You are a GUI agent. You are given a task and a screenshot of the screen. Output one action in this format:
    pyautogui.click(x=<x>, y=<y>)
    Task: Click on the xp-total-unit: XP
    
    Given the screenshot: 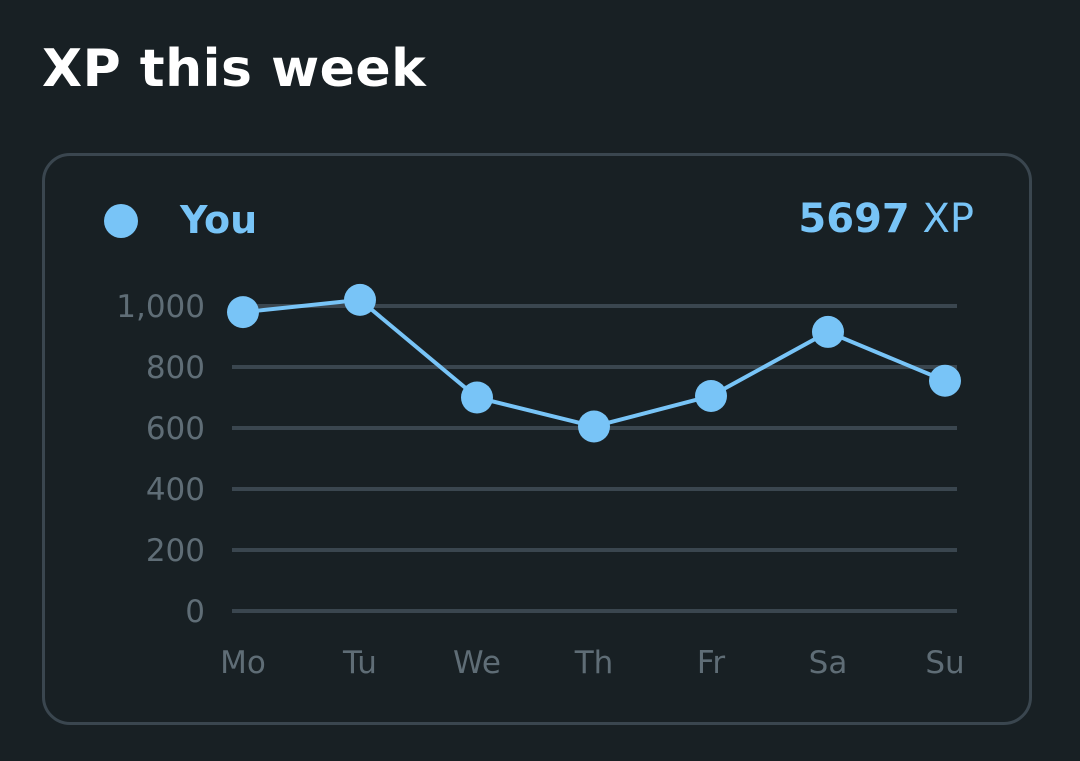 What is the action you would take?
    pyautogui.click(x=948, y=219)
    